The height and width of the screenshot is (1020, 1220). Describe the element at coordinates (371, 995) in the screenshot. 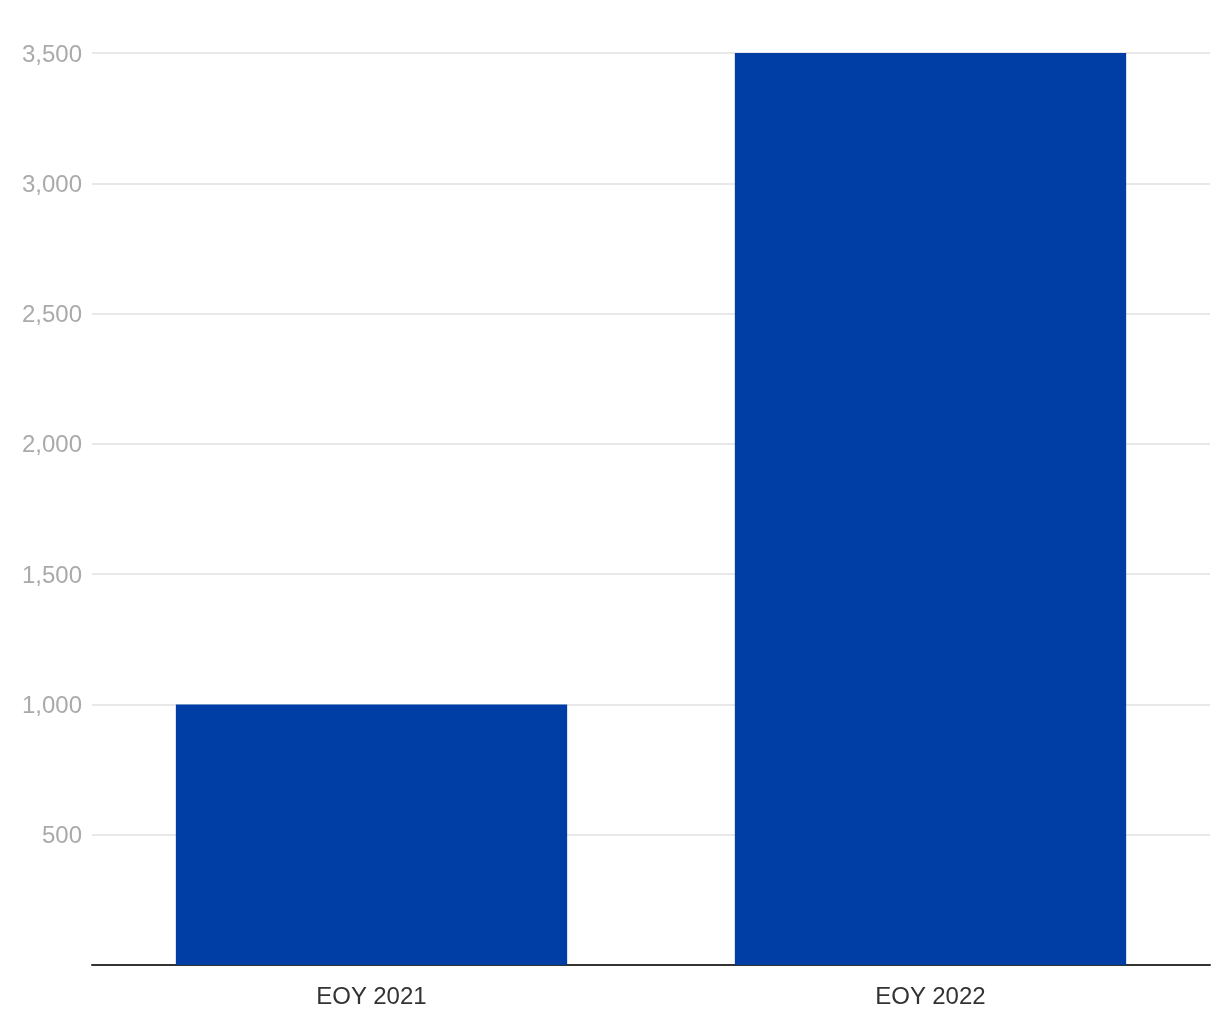

I see `x-tick-label: EOY 2021` at that location.